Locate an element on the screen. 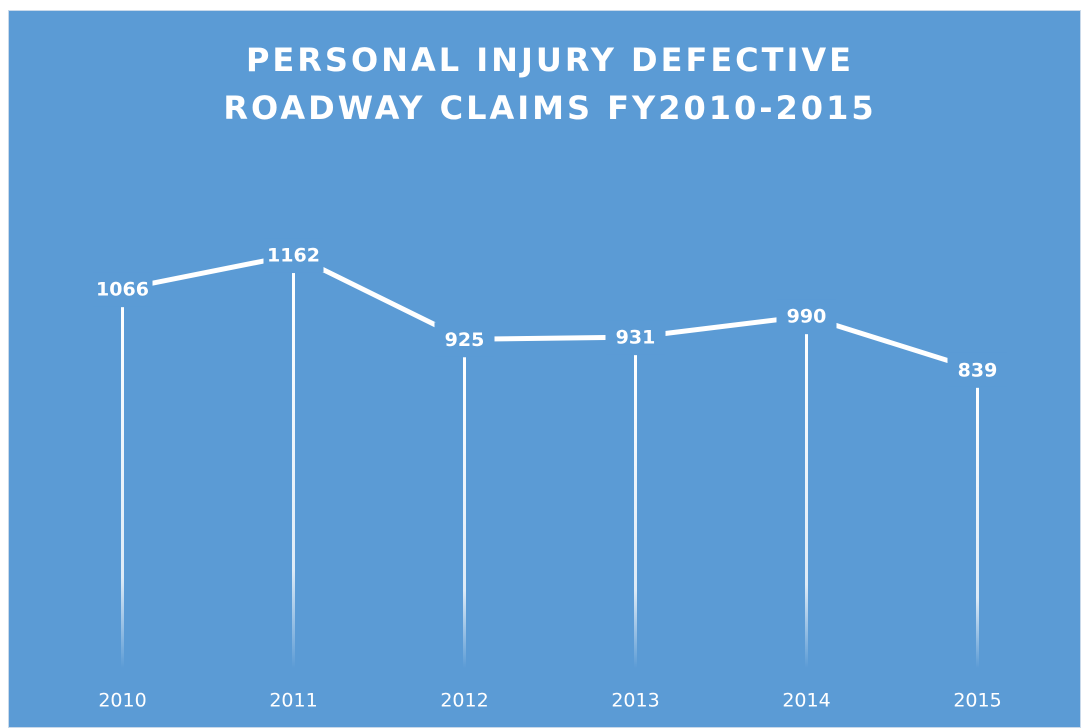 Image resolution: width=1081 pixels, height=728 pixels. x-tick-label: 2012 is located at coordinates (464, 701).